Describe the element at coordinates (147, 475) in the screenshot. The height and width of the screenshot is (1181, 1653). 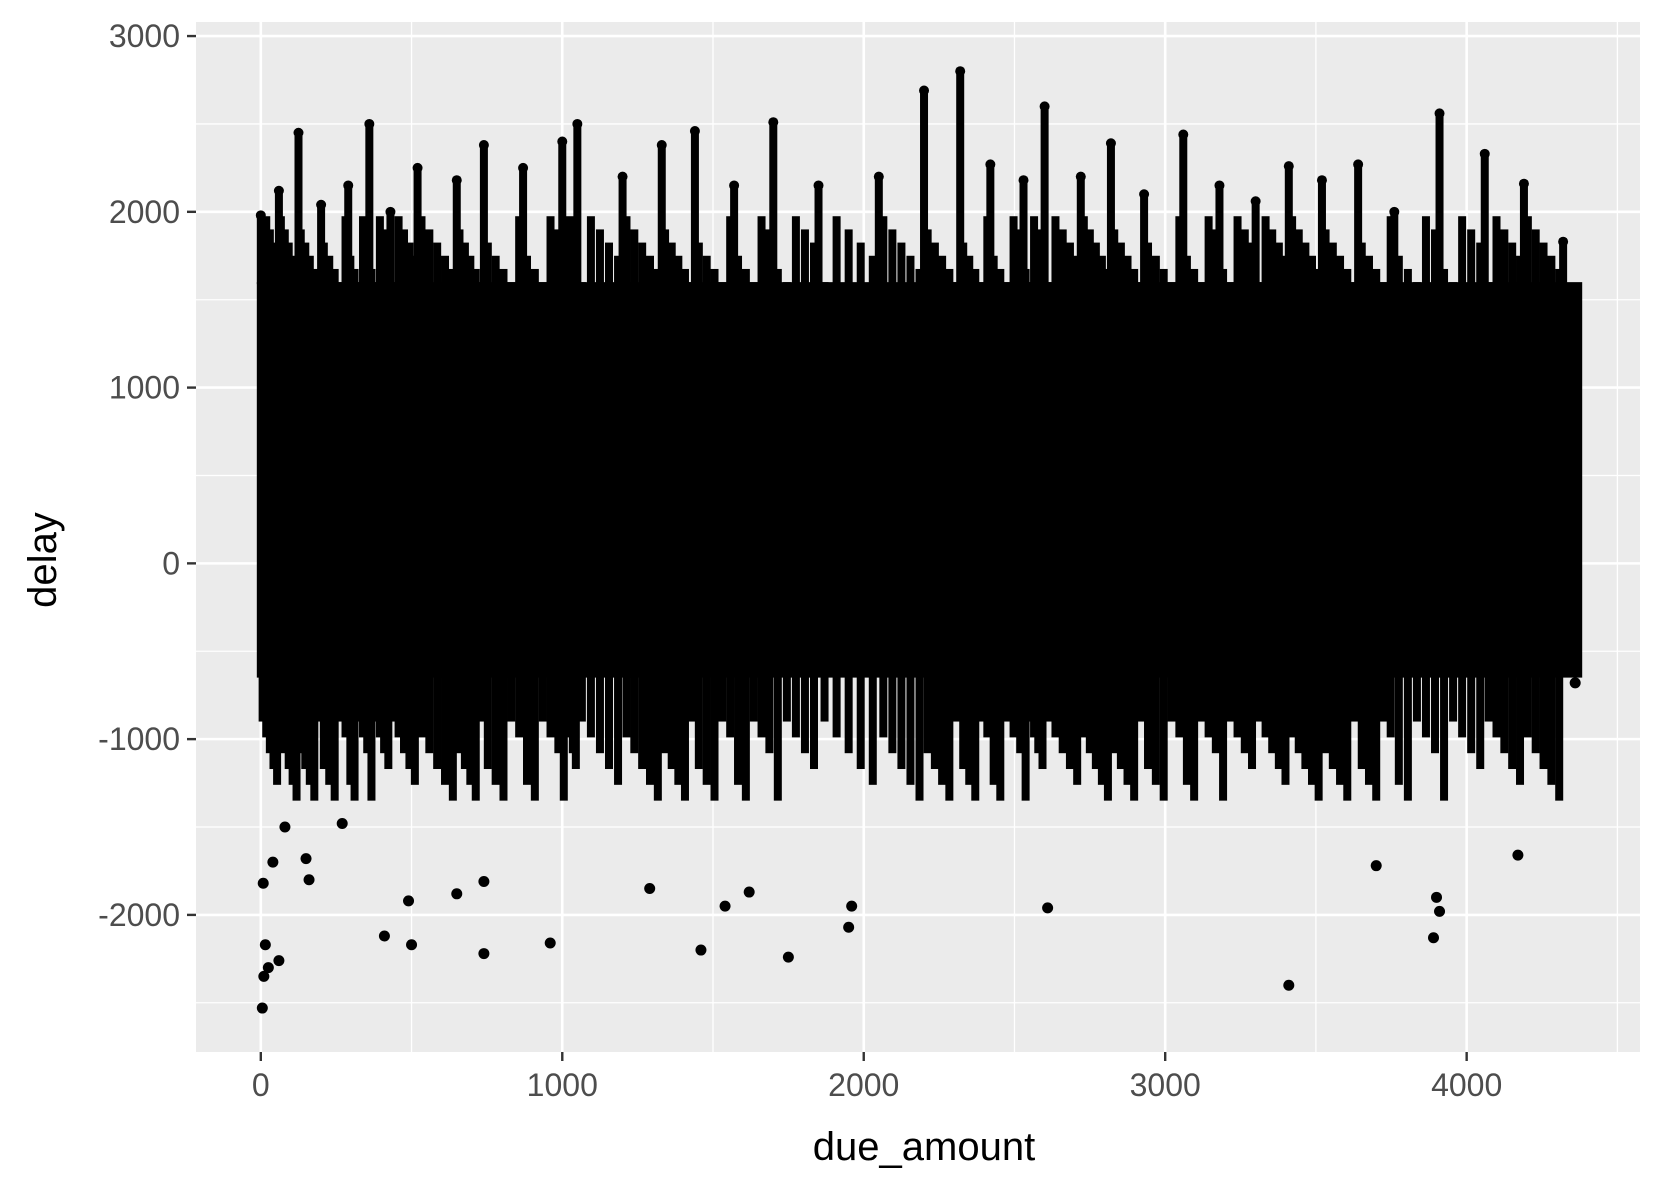
I see `y-axis: -2000 -1000 0 1000 2000 3000` at that location.